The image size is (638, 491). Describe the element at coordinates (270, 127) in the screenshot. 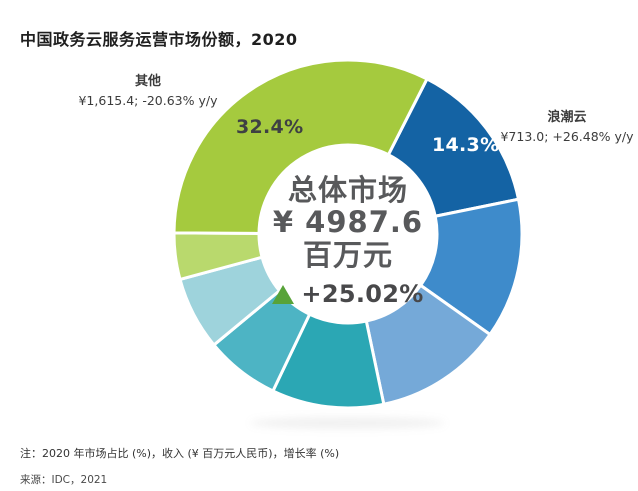

I see `share-label-others: 32.4%` at that location.